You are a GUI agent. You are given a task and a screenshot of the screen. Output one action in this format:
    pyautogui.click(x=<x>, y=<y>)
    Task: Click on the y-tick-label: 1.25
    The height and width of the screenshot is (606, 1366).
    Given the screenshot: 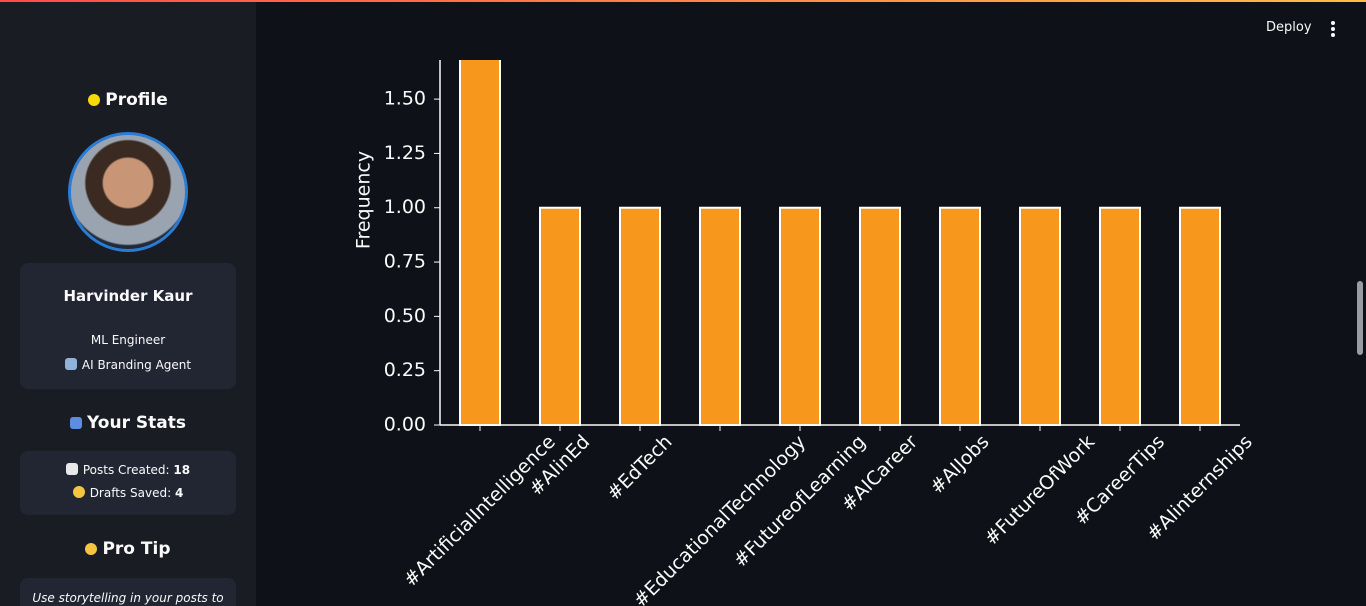 What is the action you would take?
    pyautogui.click(x=405, y=153)
    